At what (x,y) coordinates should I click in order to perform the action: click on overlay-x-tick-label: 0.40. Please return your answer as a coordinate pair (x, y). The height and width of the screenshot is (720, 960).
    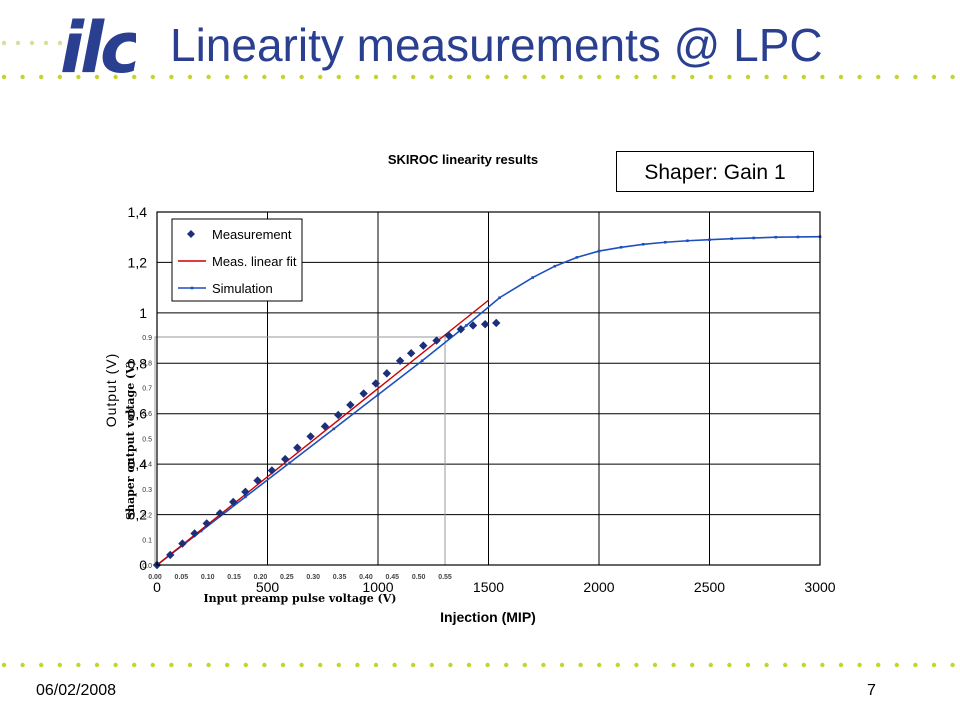
    Looking at the image, I should click on (366, 577).